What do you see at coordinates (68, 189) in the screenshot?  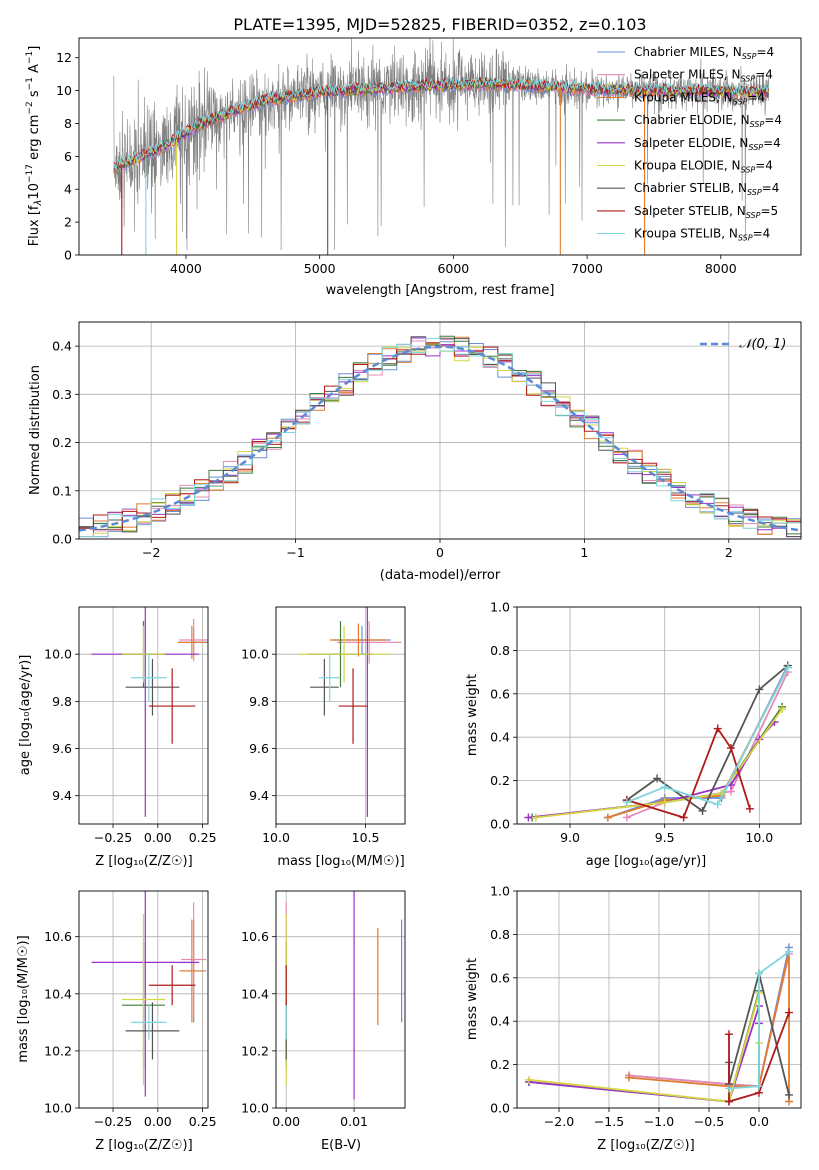 I see `y-tick-label: 4` at bounding box center [68, 189].